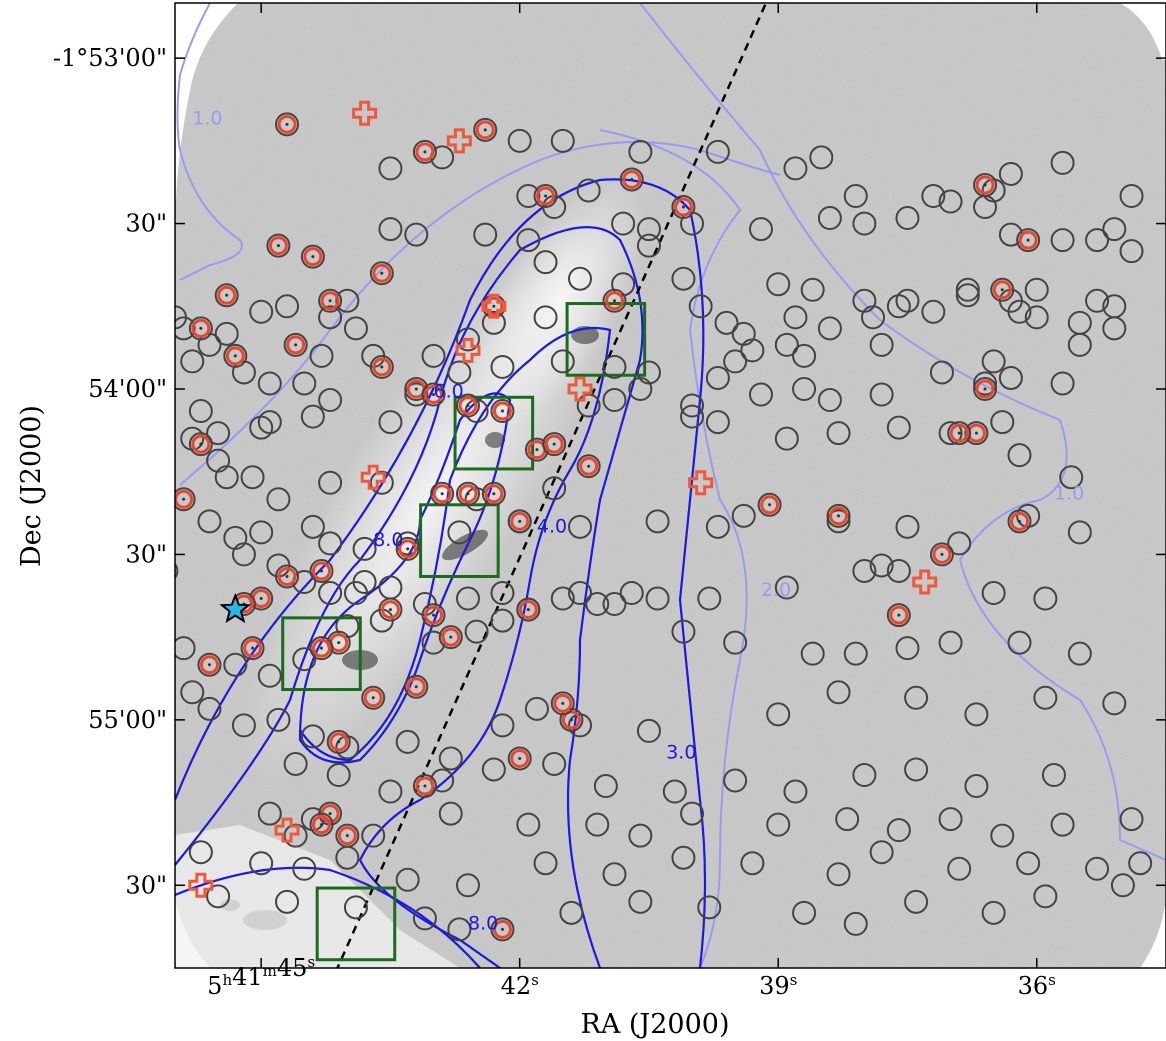 The image size is (1166, 1041). I want to click on contour-label: 3.0, so click(681, 752).